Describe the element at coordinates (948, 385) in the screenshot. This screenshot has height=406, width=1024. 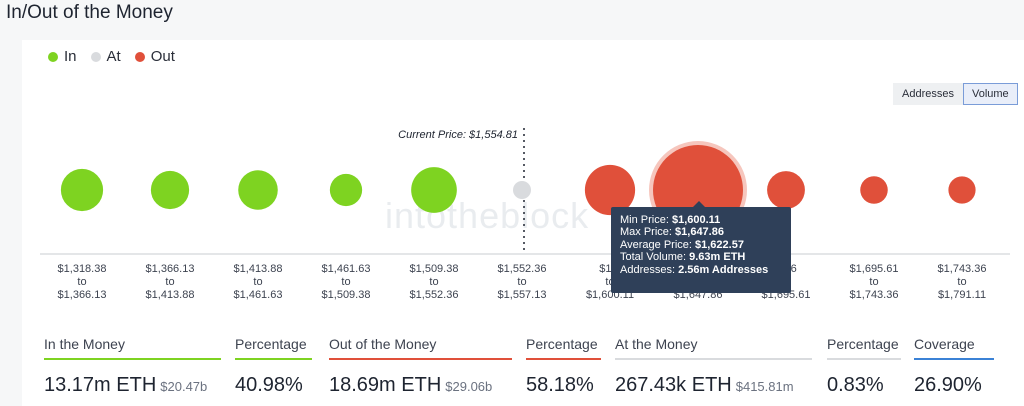
I see `stat-value: 26.90%` at that location.